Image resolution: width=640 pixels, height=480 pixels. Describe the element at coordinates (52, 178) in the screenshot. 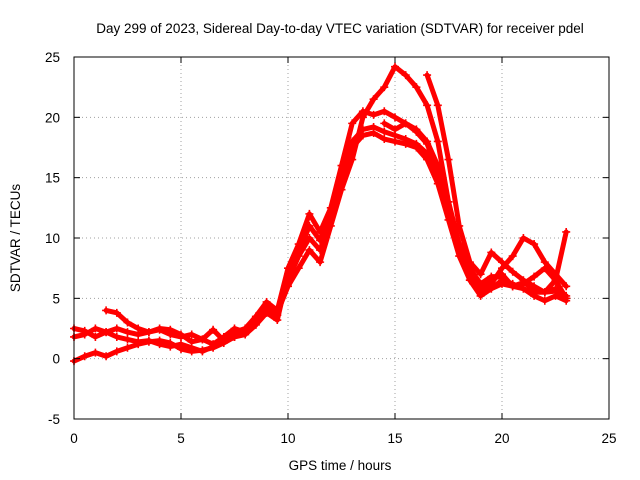

I see `y-tick-label: 15` at that location.